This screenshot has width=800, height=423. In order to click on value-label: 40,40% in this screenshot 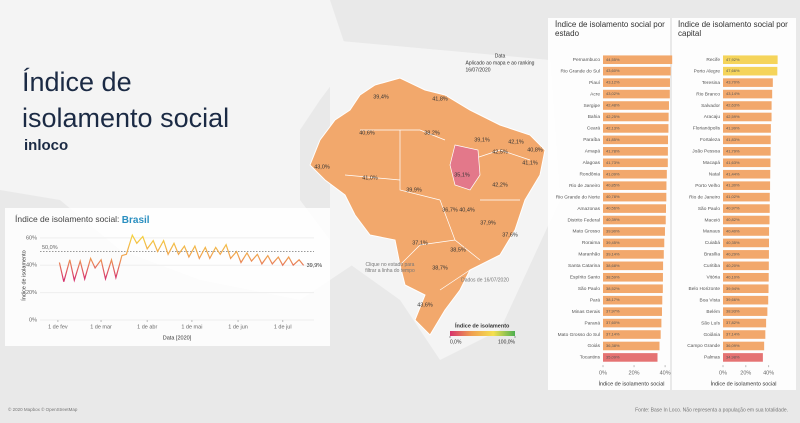, I will do `click(733, 231)`.